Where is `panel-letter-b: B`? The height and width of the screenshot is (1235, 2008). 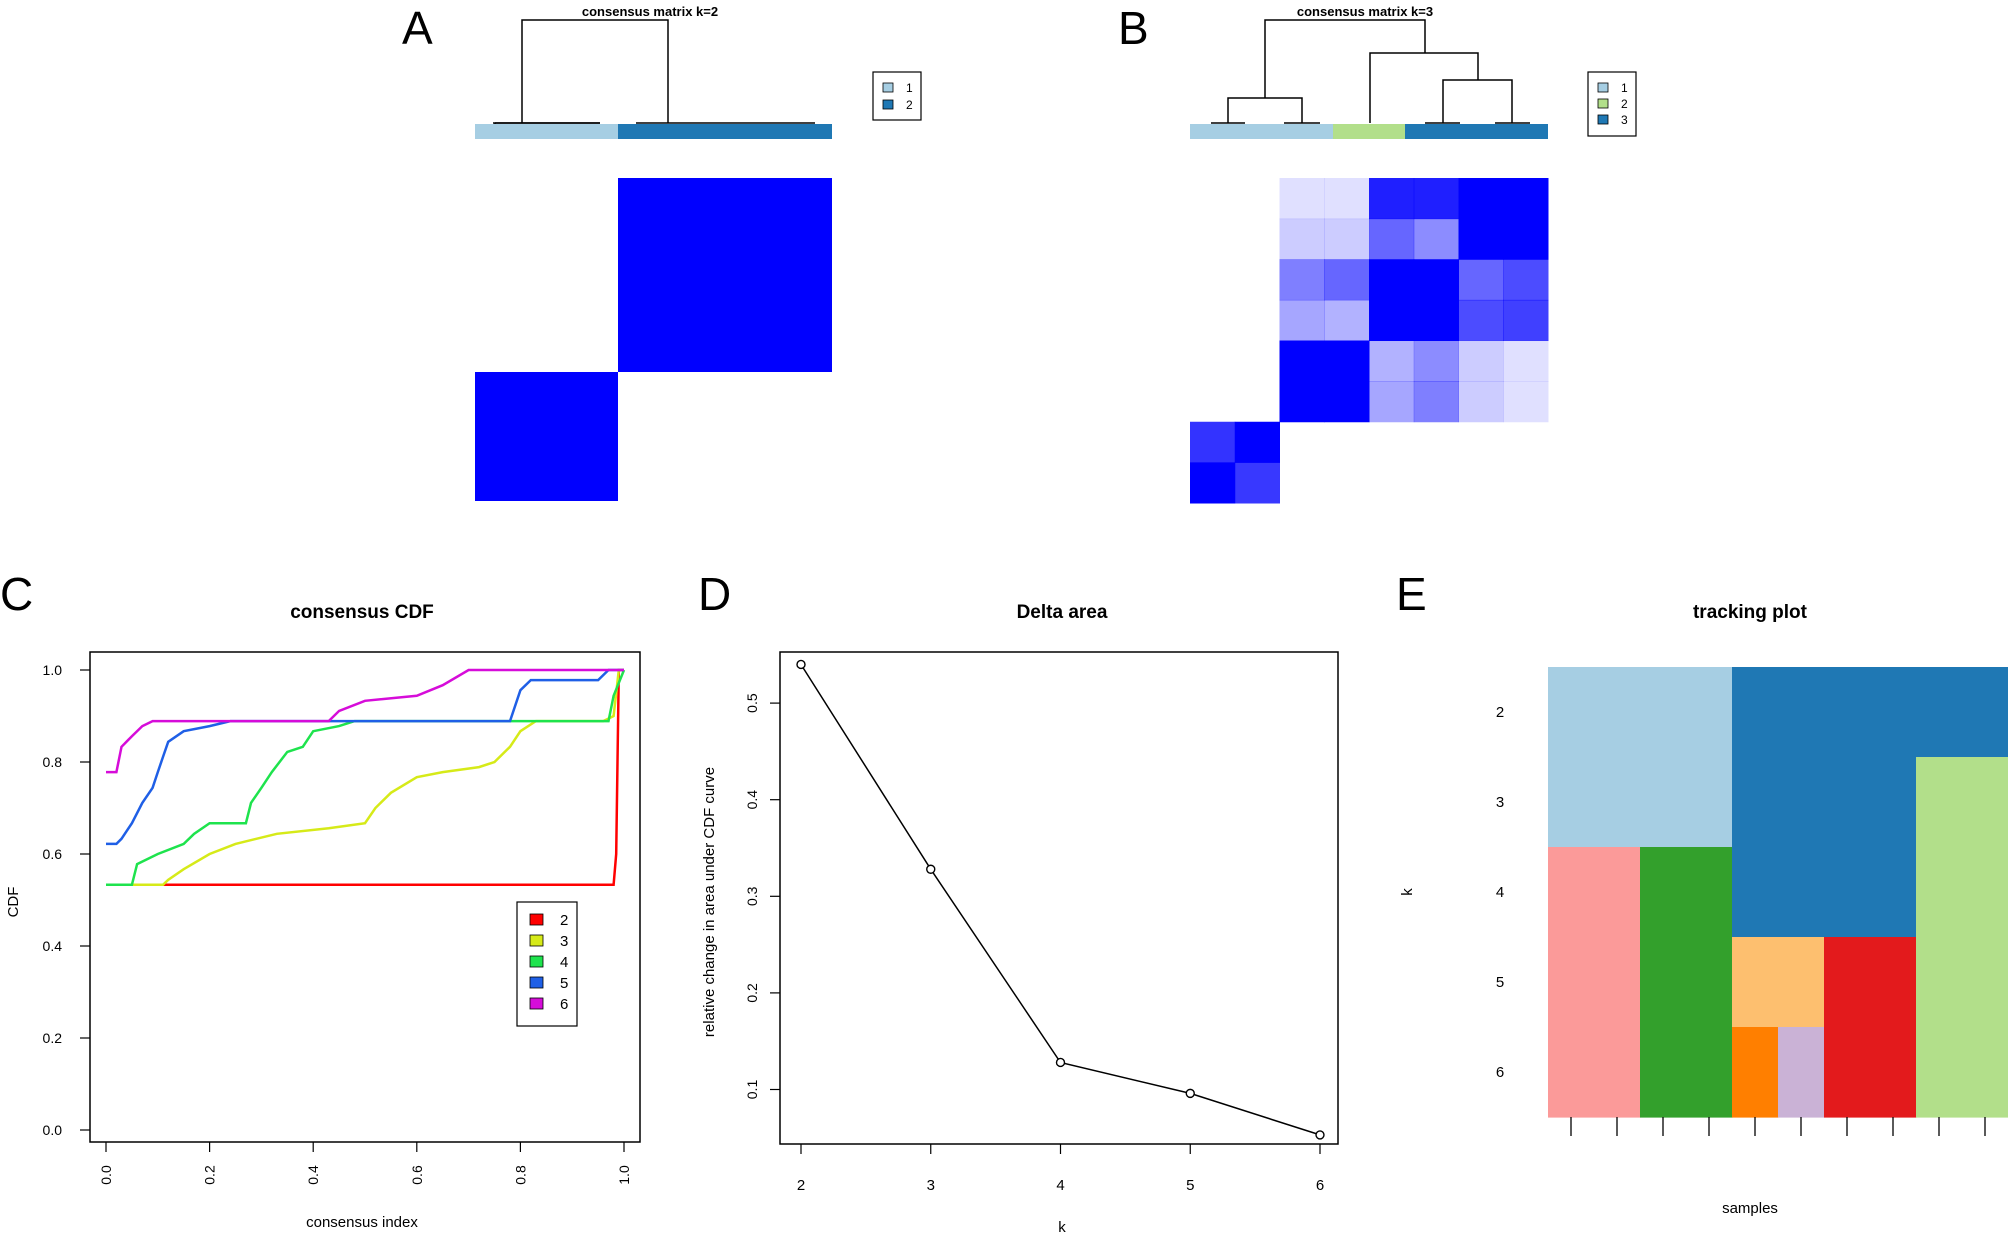
panel-letter-b: B is located at coordinates (1133, 28).